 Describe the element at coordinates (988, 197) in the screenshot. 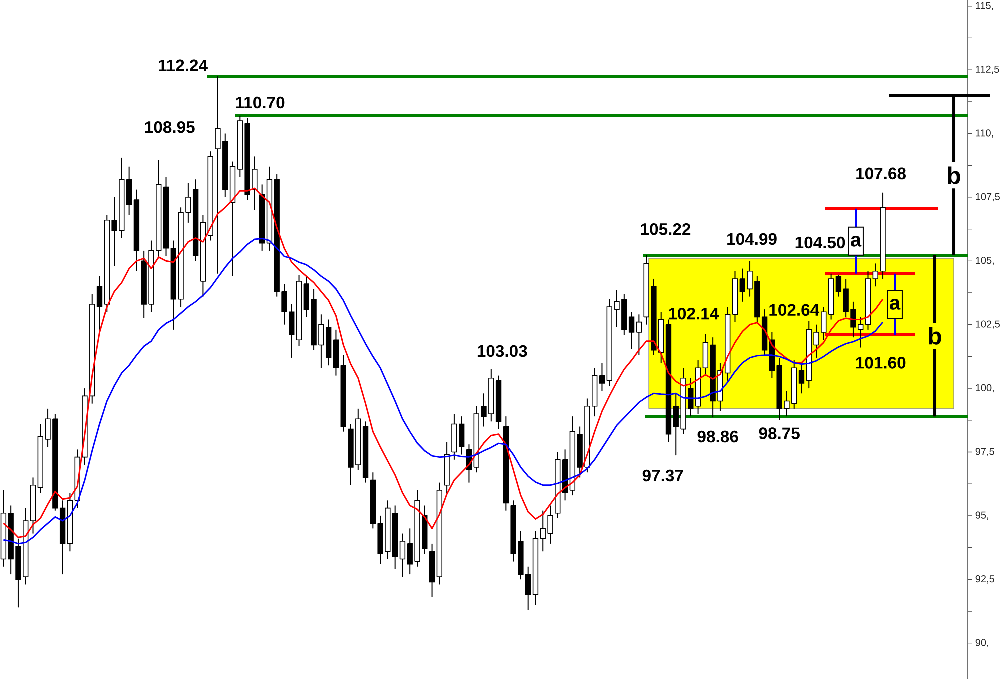

I see `y-tick-label: 107,5` at that location.